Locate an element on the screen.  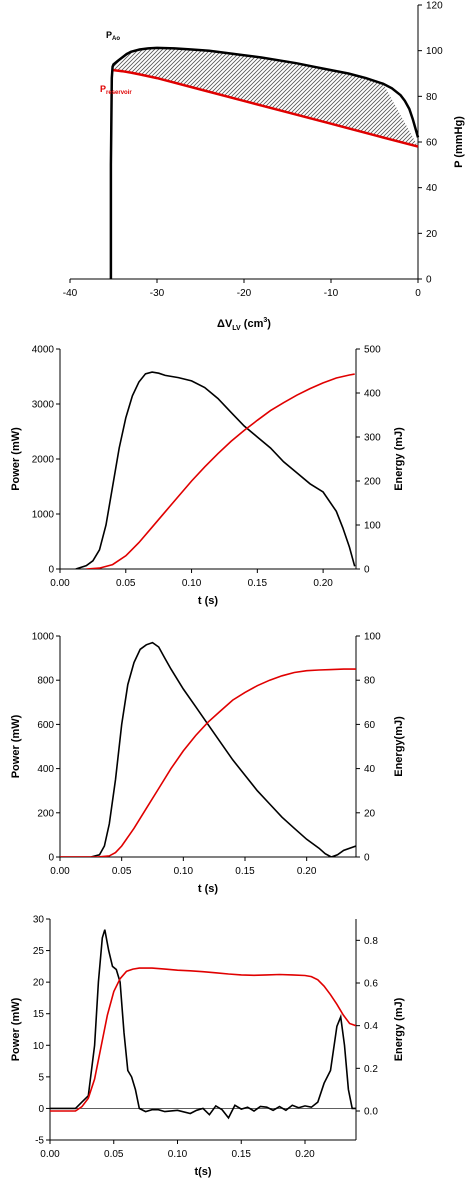
y2-tick-label: 60 is located at coordinates (370, 725).